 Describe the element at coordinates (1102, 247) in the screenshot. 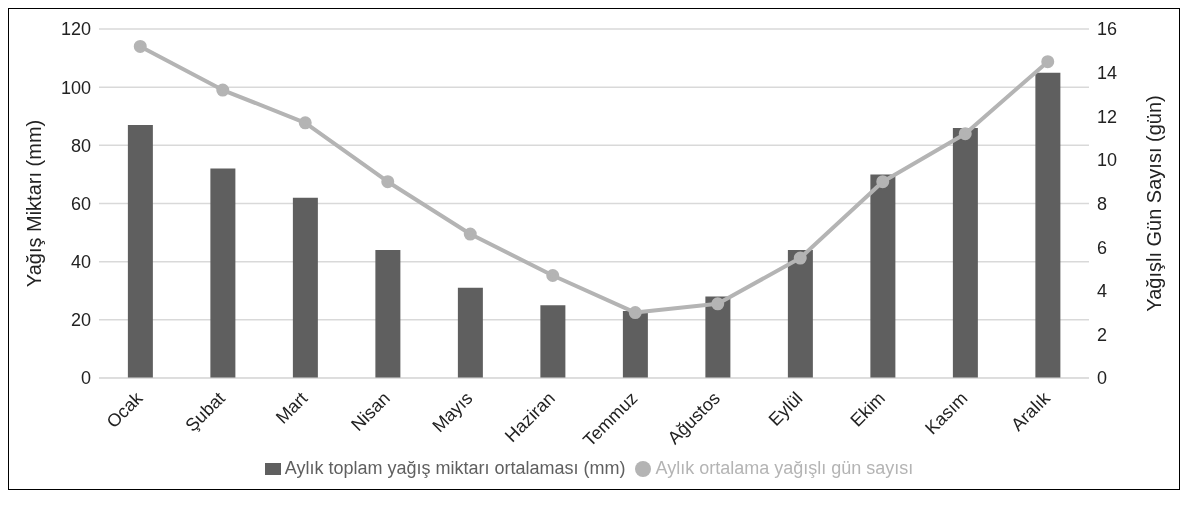

I see `y2-tick-label: 6` at that location.